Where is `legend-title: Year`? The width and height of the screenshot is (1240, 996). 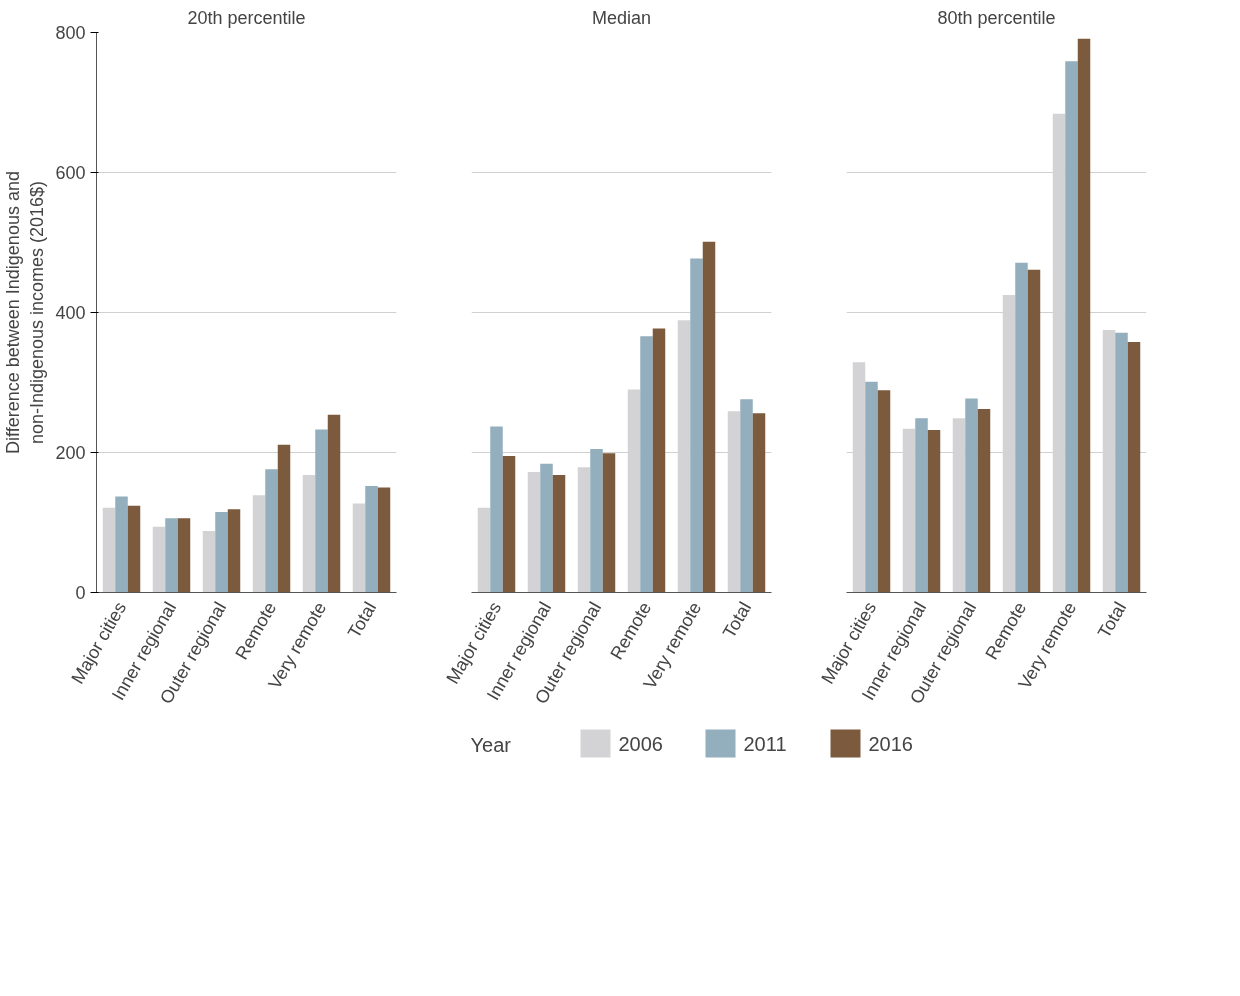 legend-title: Year is located at coordinates (491, 744).